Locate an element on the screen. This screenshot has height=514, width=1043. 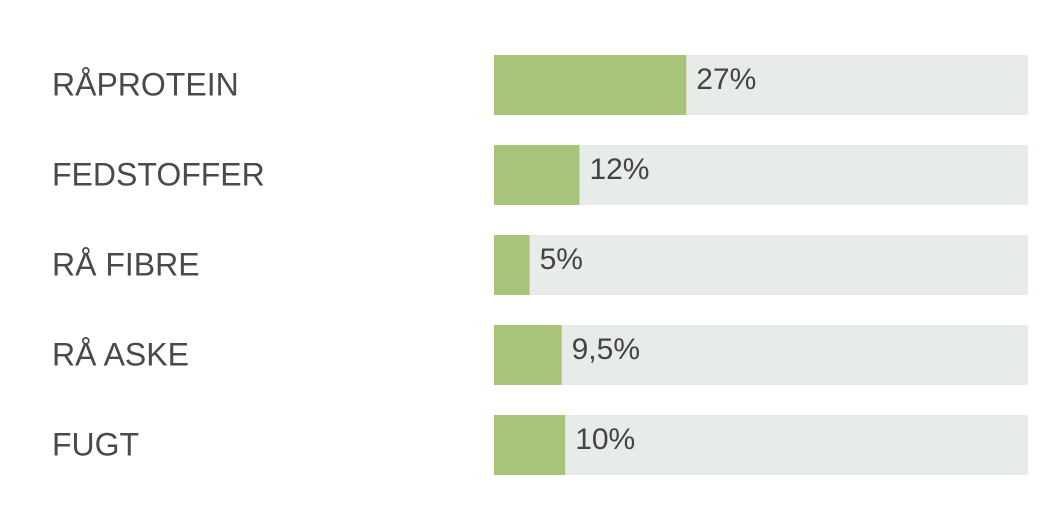
value-label: 10% is located at coordinates (605, 439).